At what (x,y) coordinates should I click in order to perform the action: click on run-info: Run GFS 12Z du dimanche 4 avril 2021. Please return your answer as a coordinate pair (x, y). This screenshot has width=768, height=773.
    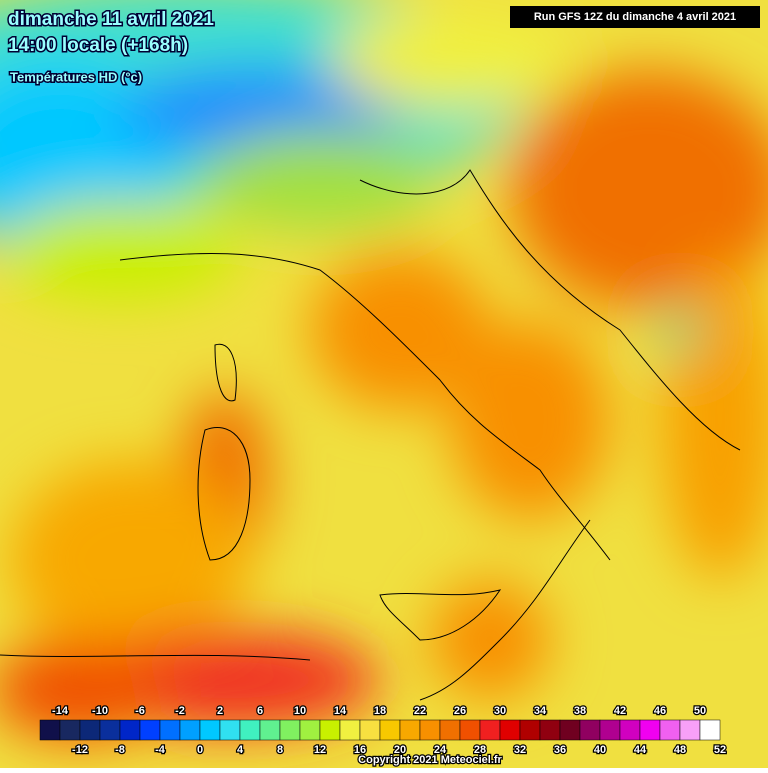
    Looking at the image, I should click on (635, 17).